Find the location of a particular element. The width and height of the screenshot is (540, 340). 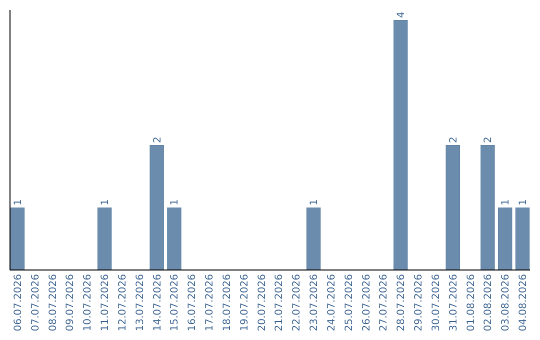

x-tick-label: 21.07.2026 is located at coordinates (280, 303).